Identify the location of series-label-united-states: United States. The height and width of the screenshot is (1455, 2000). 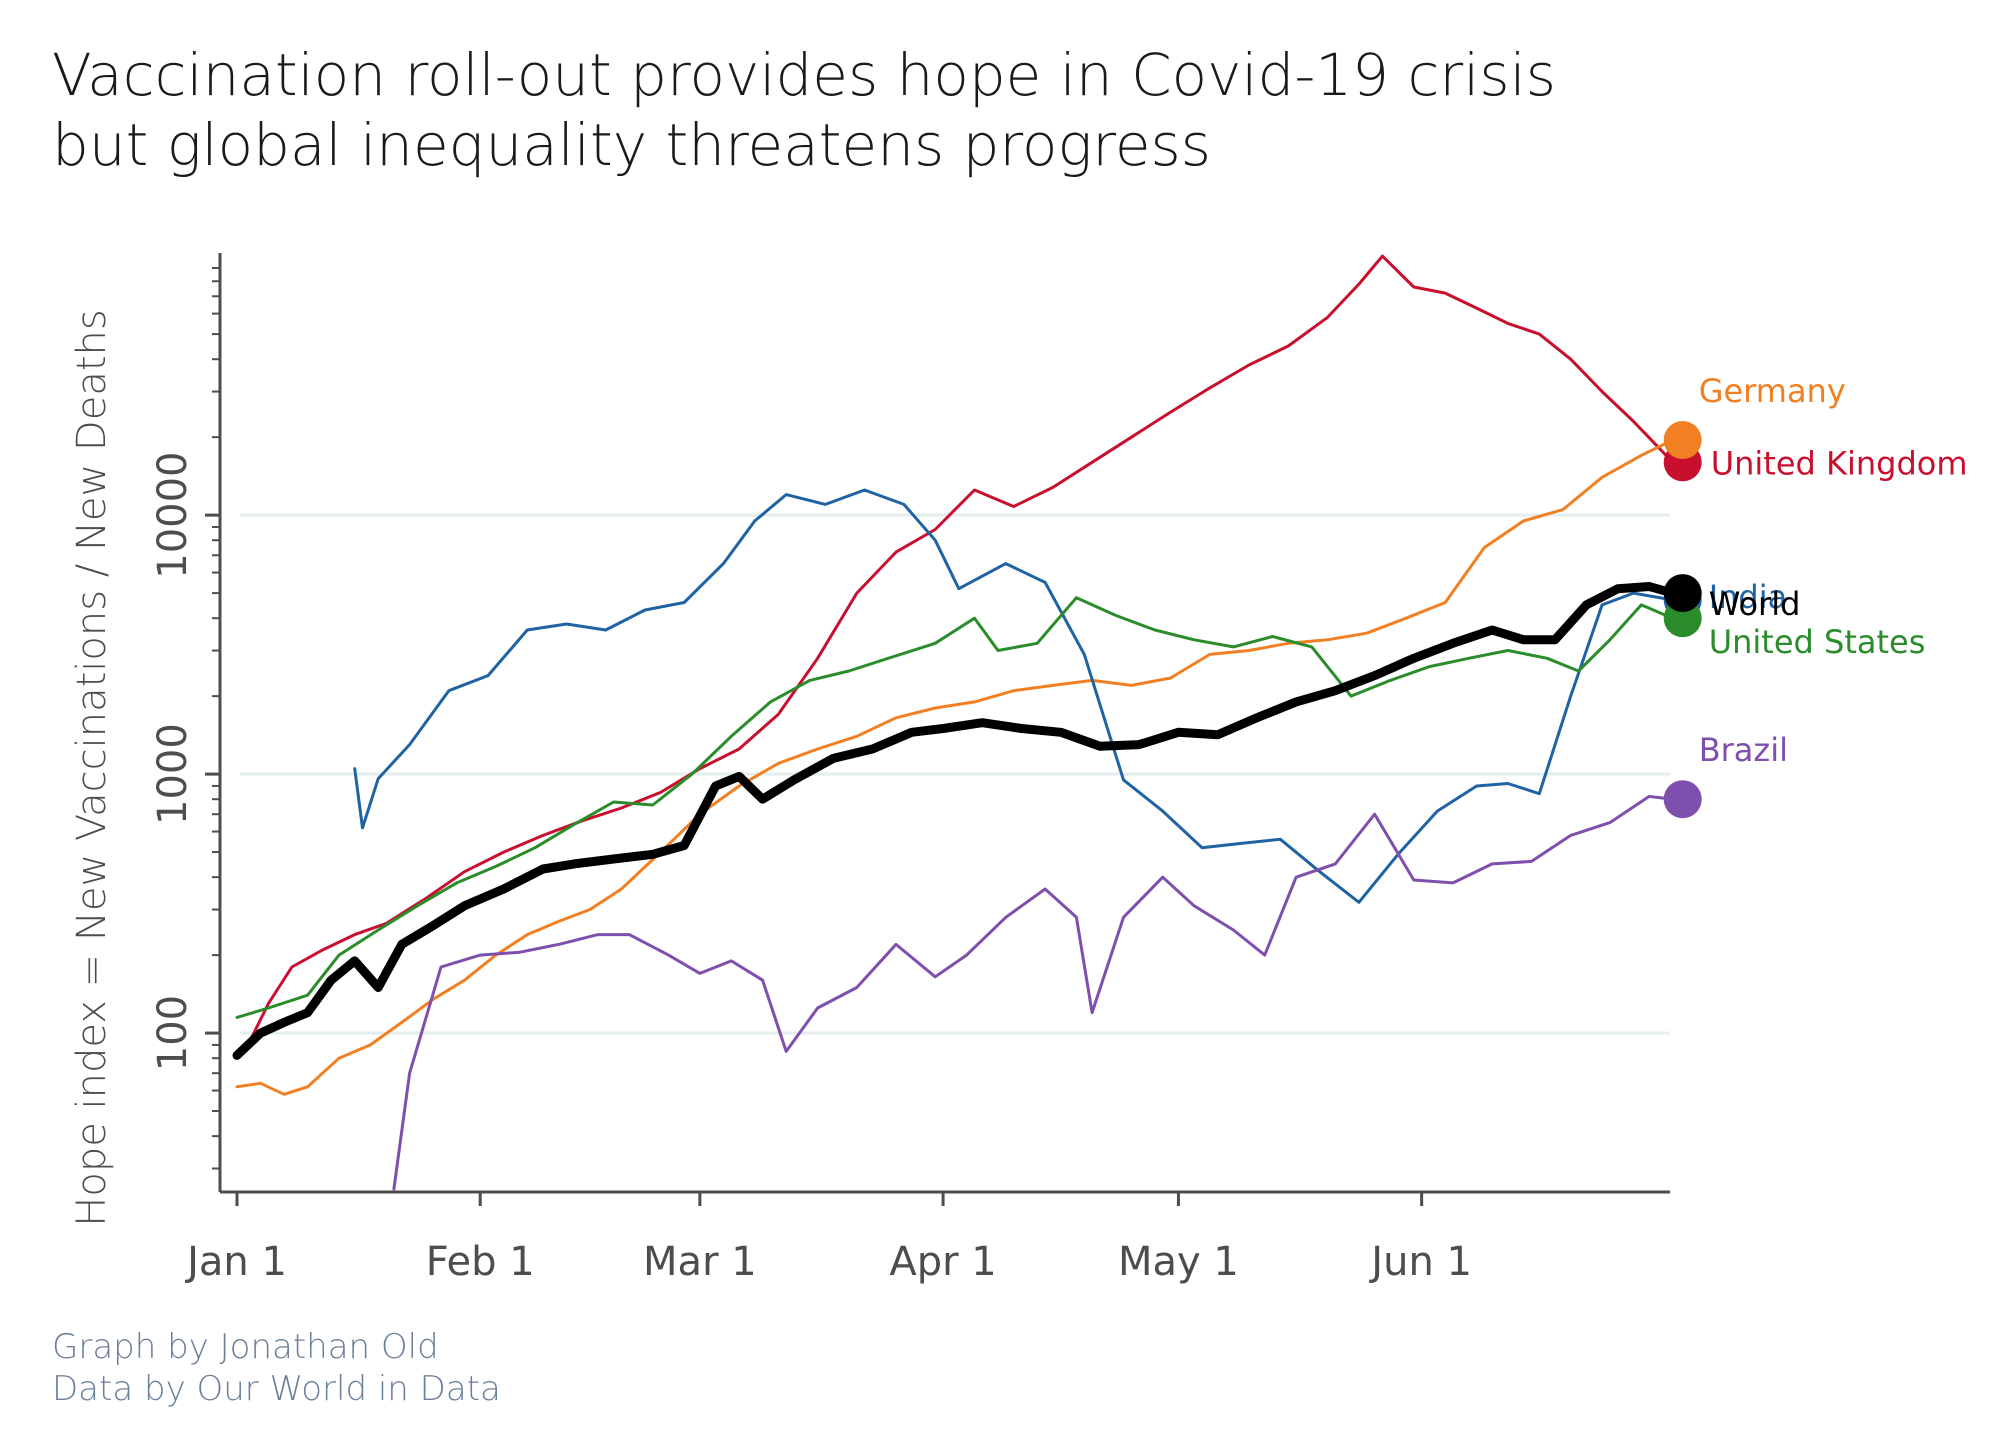
(1817, 642).